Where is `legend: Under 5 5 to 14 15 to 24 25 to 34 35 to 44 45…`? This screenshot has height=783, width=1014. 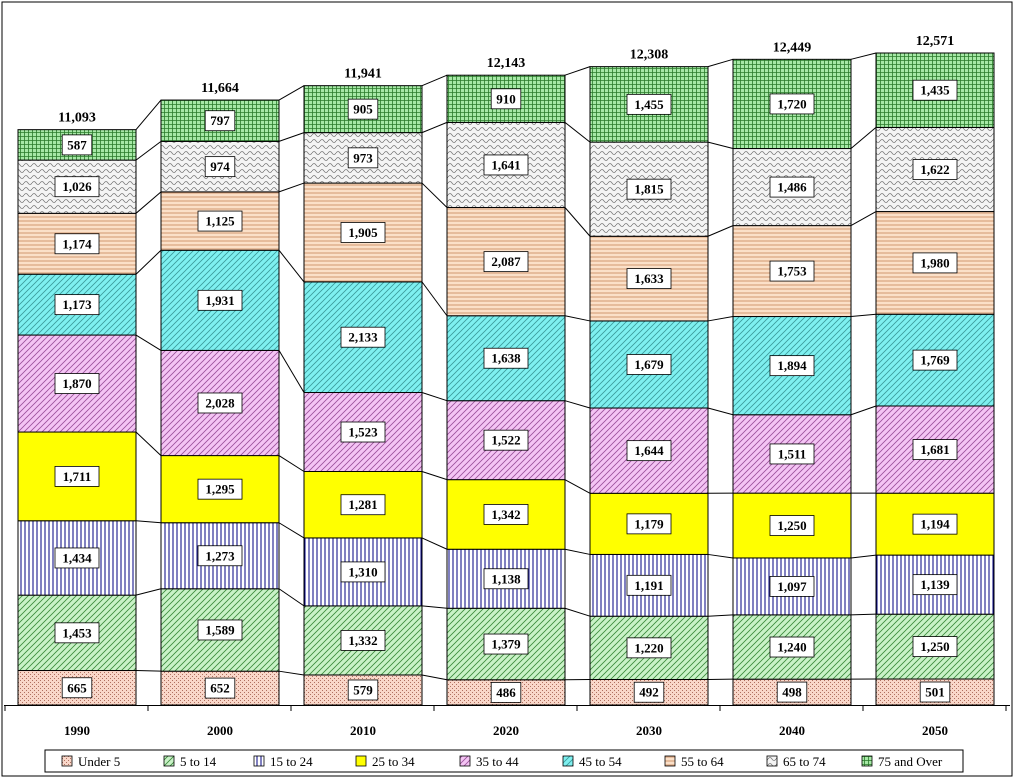
legend: Under 5 5 to 14 15 to 24 25 to 34 35 to 44 45… is located at coordinates (504, 761).